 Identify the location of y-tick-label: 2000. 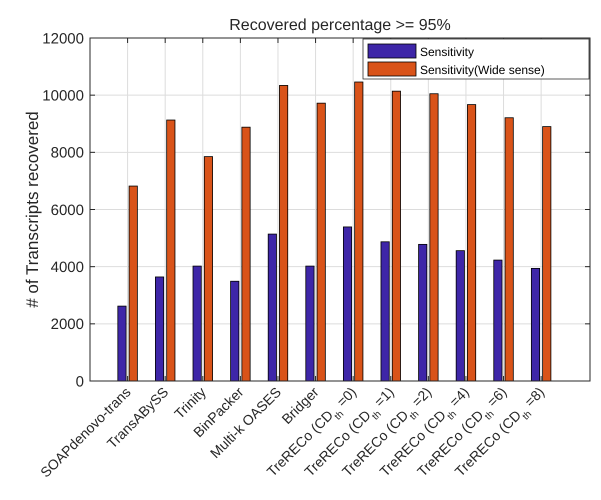
(67, 325).